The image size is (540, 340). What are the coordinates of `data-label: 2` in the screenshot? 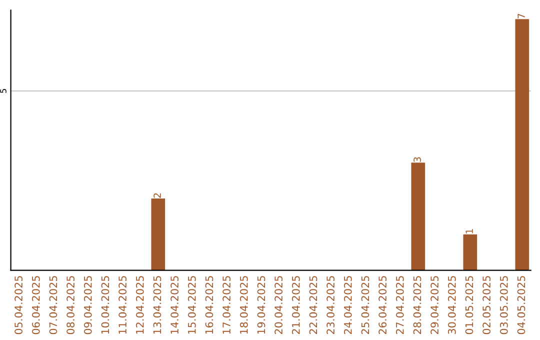 It's located at (157, 195).